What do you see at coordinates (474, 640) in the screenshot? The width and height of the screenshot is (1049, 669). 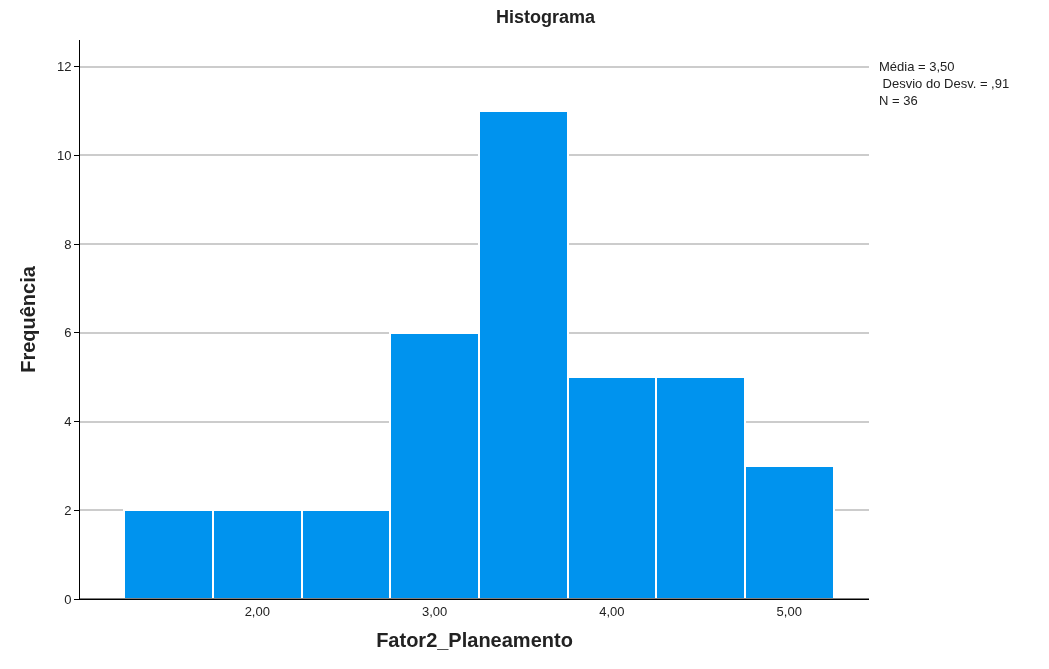 I see `x-axis-title: Fator2_Planeamento` at bounding box center [474, 640].